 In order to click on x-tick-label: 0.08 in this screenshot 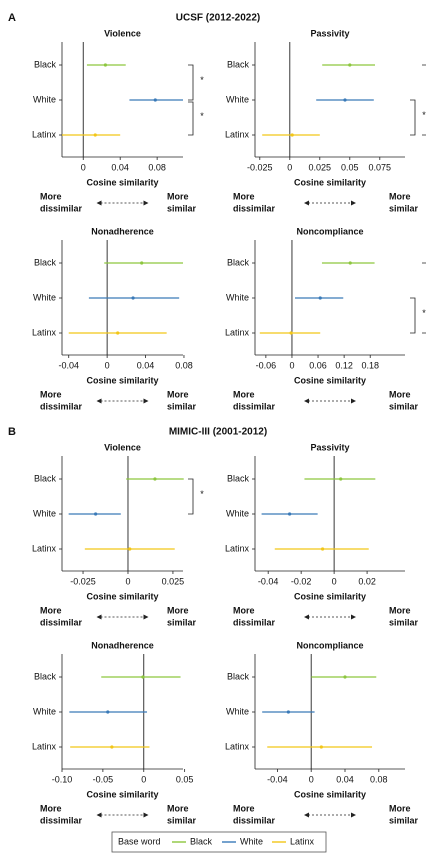, I will do `click(379, 779)`.